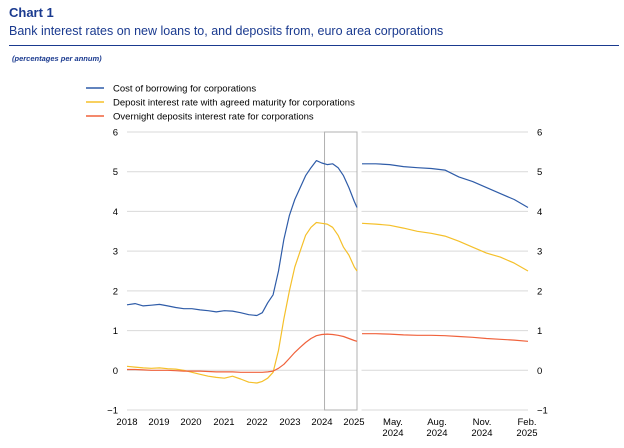 This screenshot has width=624, height=448. I want to click on y-tick-label-right: 6, so click(539, 133).